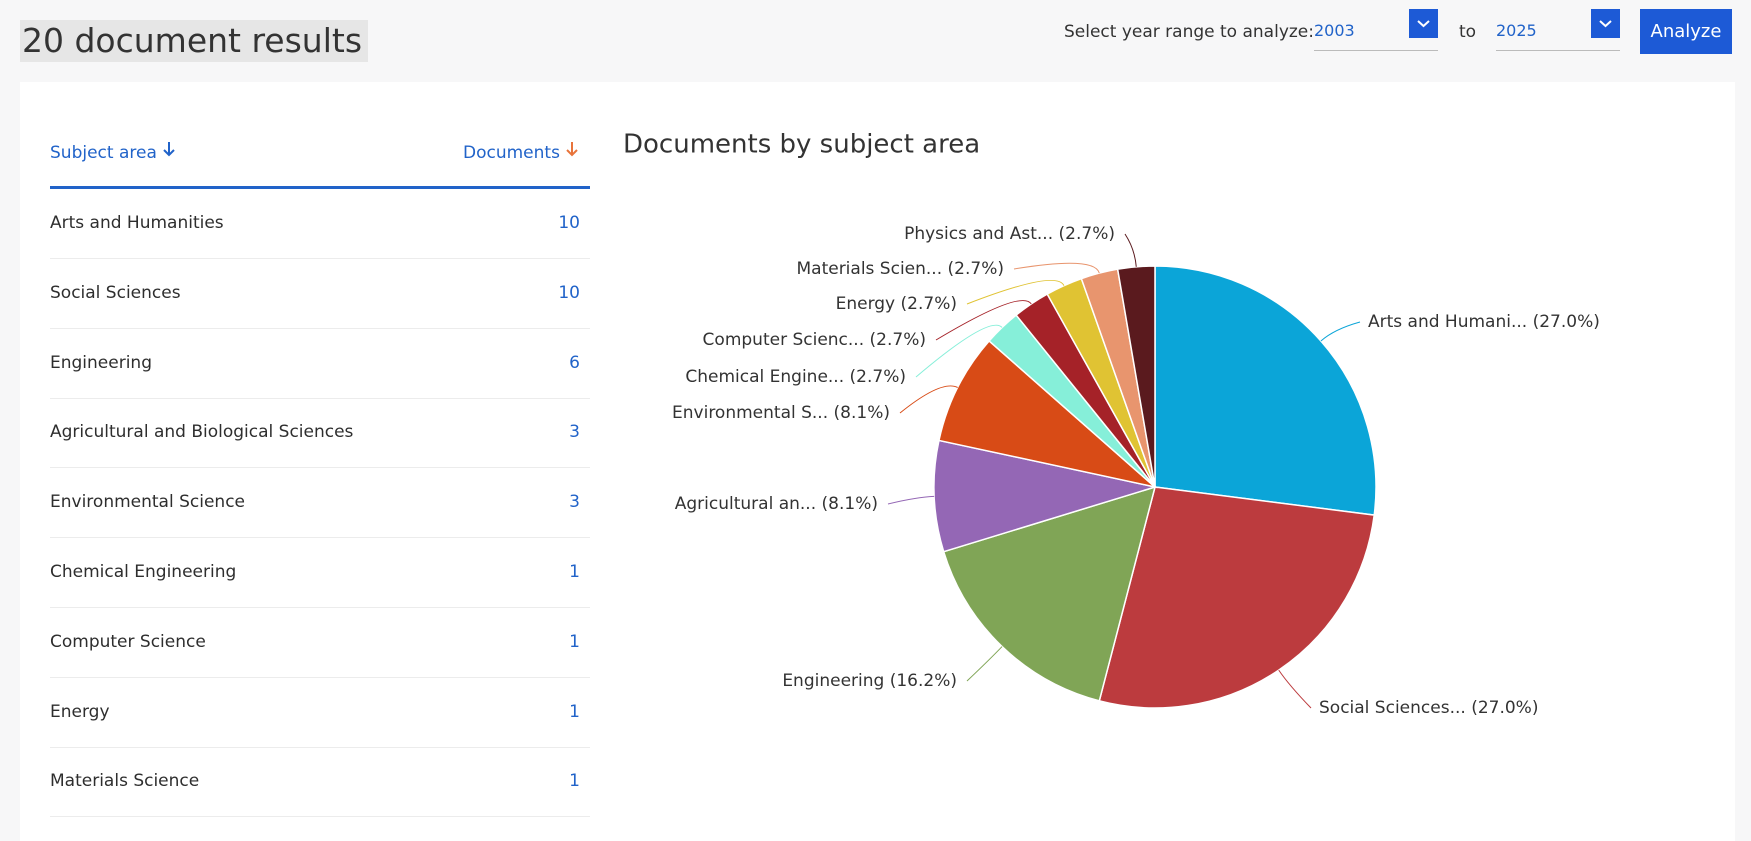 This screenshot has width=1751, height=841. Describe the element at coordinates (80, 711) in the screenshot. I see `subject-area: Energy` at that location.